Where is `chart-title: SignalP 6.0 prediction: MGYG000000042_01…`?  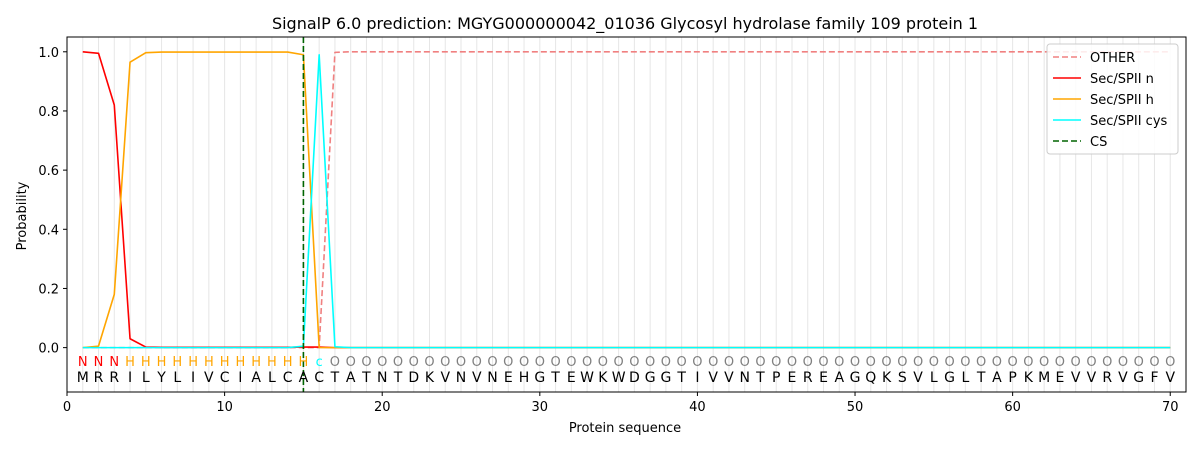 chart-title: SignalP 6.0 prediction: MGYG000000042_01… is located at coordinates (625, 24).